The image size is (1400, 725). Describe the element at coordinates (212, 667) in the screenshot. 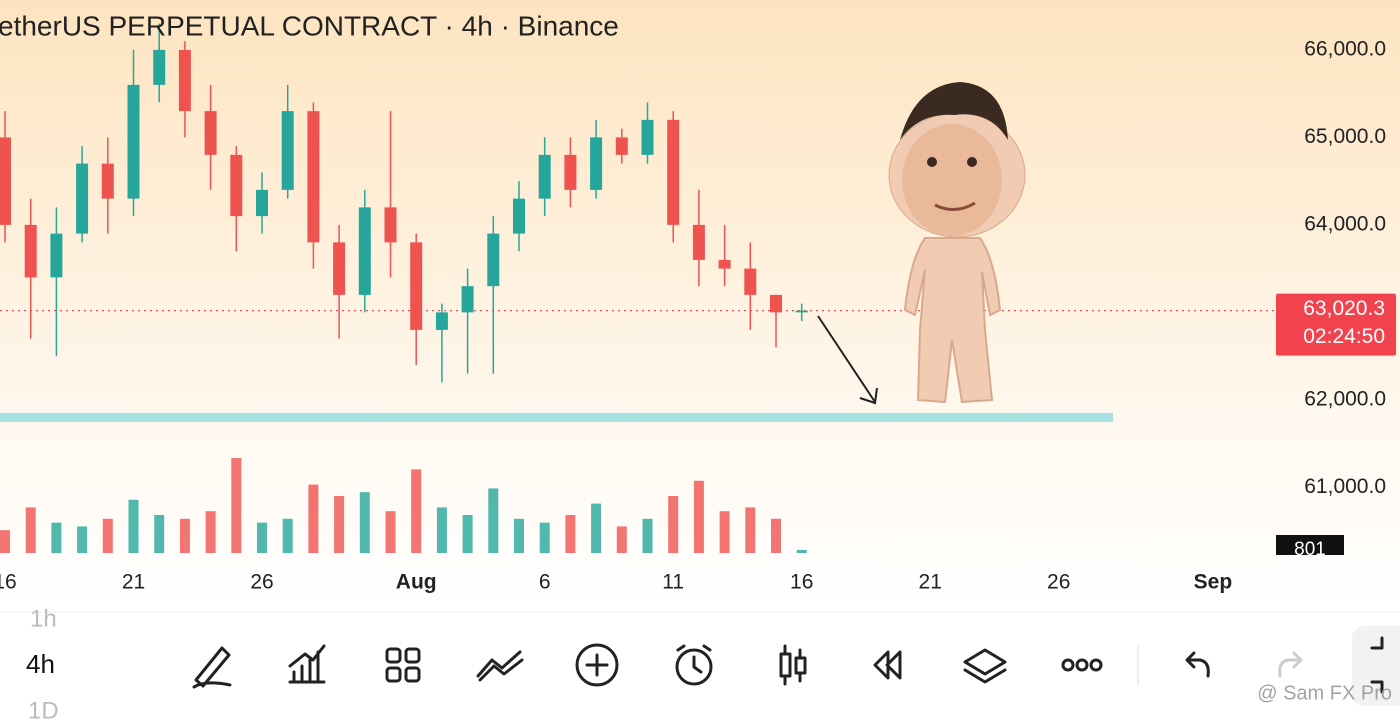

I see `draw-tool` at that location.